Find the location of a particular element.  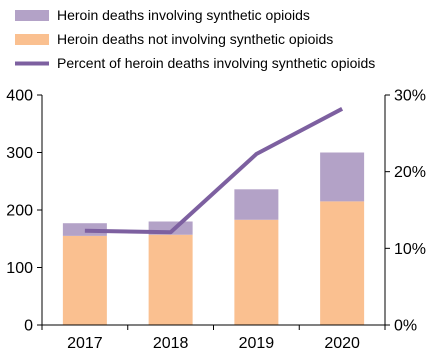

x-tick-label-2017: 2017 is located at coordinates (85, 343).